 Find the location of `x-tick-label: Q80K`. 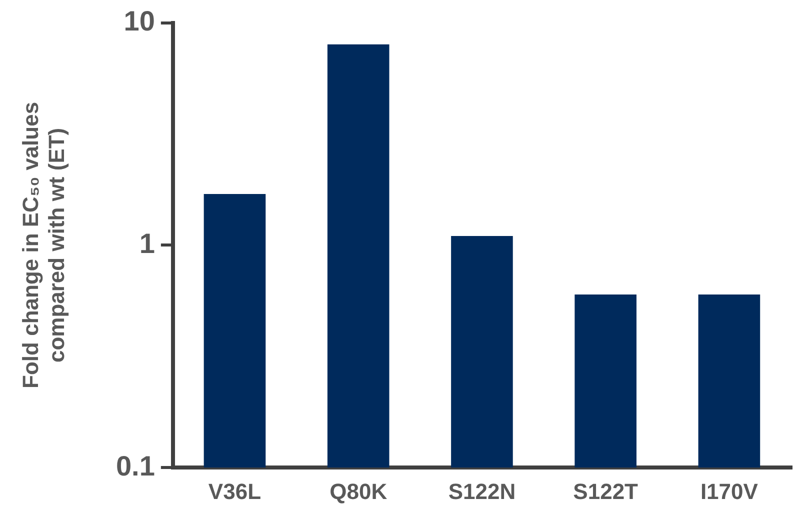

x-tick-label: Q80K is located at coordinates (359, 491).